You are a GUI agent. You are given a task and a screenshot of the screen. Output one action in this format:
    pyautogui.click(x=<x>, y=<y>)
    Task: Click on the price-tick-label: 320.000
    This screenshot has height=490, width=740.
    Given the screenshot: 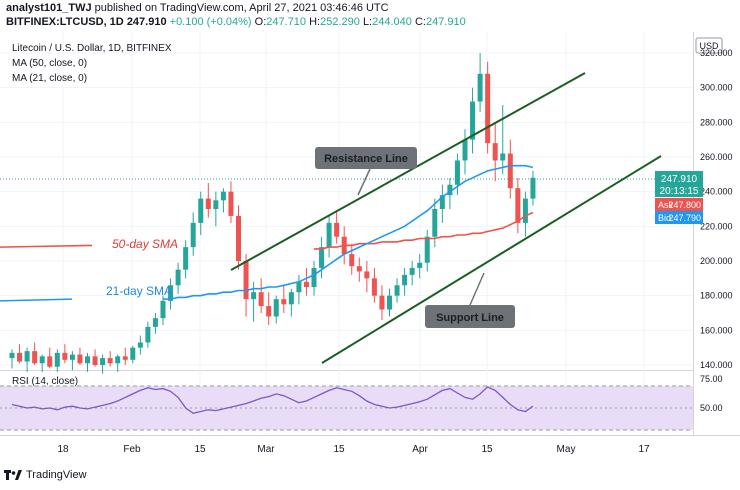 What is the action you would take?
    pyautogui.click(x=716, y=53)
    